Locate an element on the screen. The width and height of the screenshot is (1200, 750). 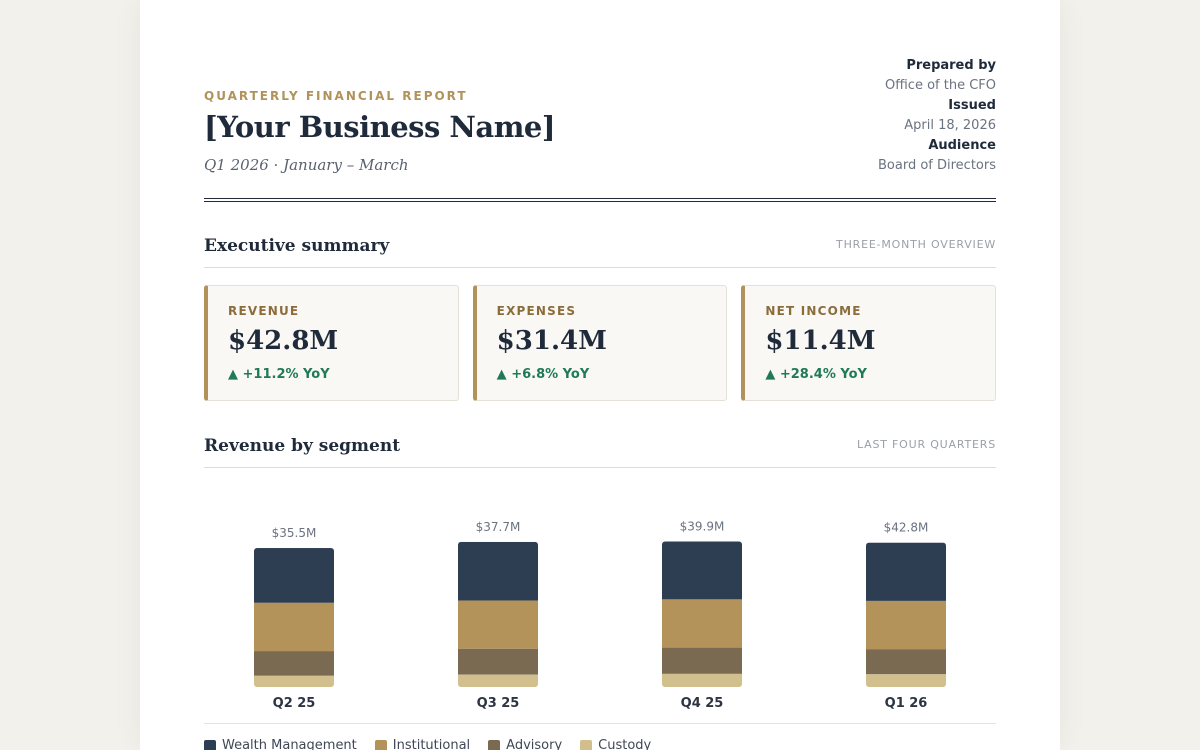
legend-label: Advisory is located at coordinates (534, 744).